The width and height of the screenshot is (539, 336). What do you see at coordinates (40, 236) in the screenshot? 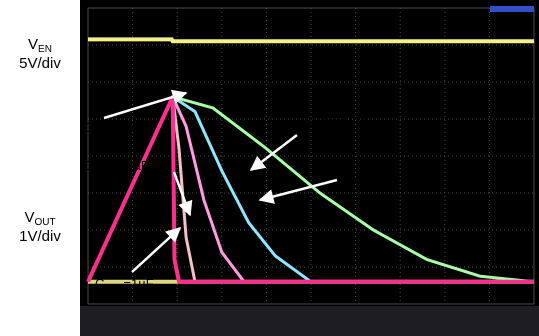
I see `vout-scale-label: 1V/div` at bounding box center [40, 236].